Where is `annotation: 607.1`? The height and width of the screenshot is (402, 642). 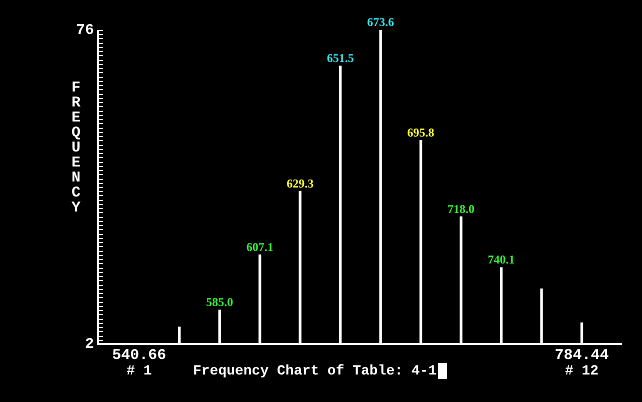 annotation: 607.1 is located at coordinates (260, 247).